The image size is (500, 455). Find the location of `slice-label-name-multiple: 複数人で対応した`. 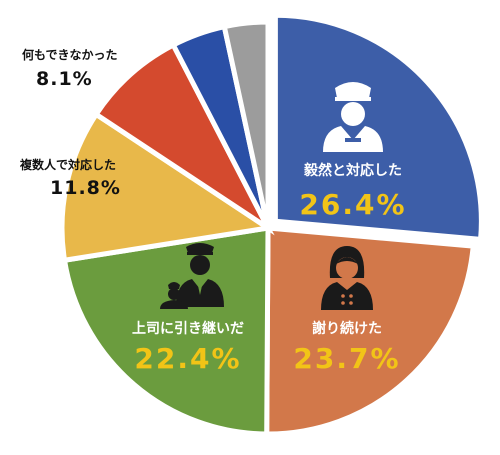

slice-label-name-multiple: 複数人で対応した is located at coordinates (67, 164).